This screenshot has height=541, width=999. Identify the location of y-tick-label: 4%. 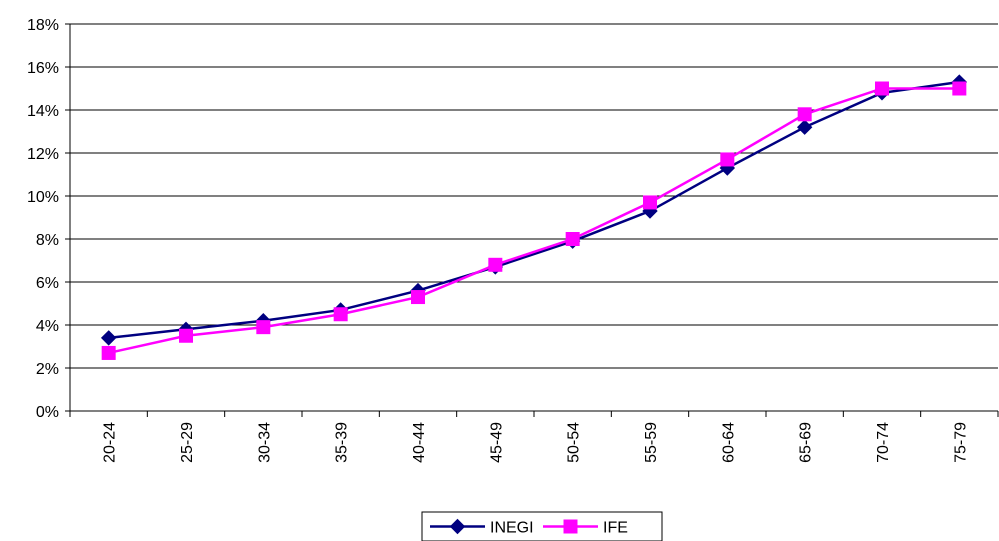
(47, 326).